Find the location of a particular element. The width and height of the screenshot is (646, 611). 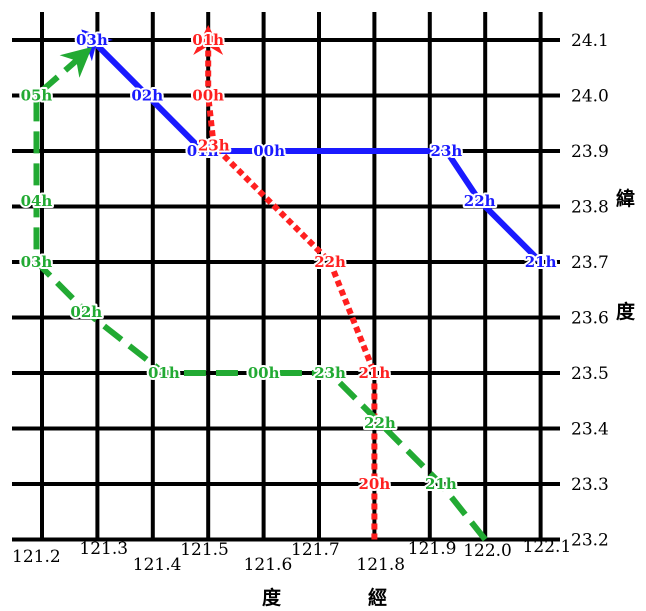

latitude-tick-label: 23.7 is located at coordinates (590, 263).